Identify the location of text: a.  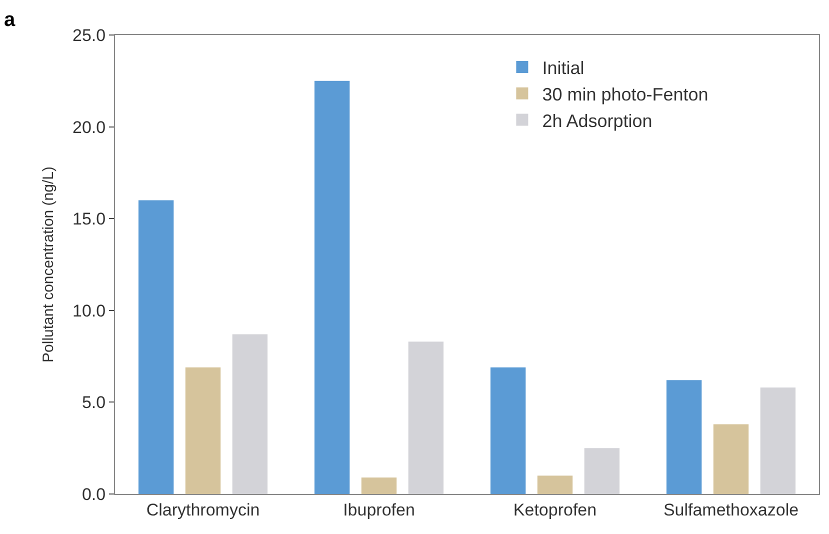
(10, 20).